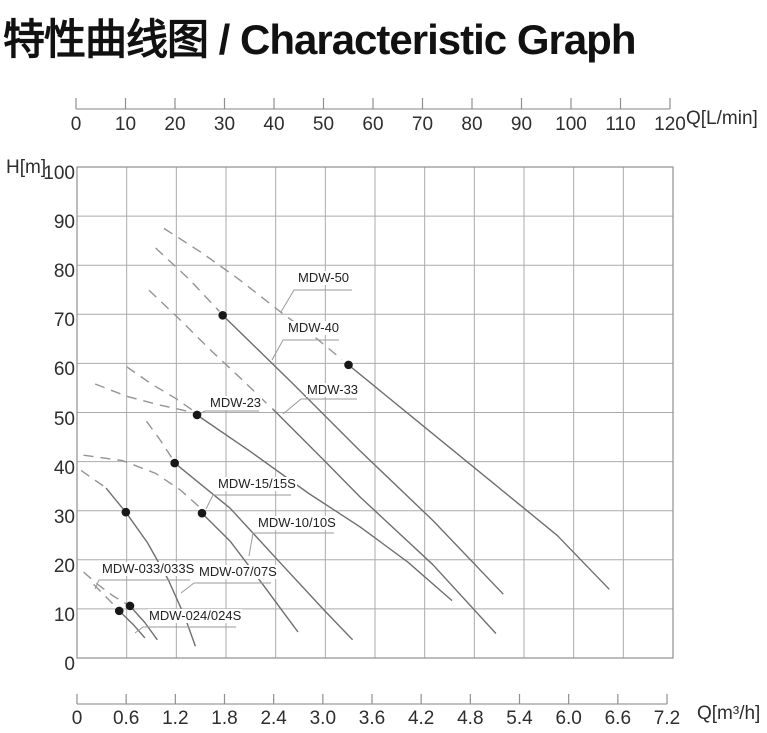  What do you see at coordinates (224, 718) in the screenshot?
I see `bottom-axis-tick-label: 1.8` at bounding box center [224, 718].